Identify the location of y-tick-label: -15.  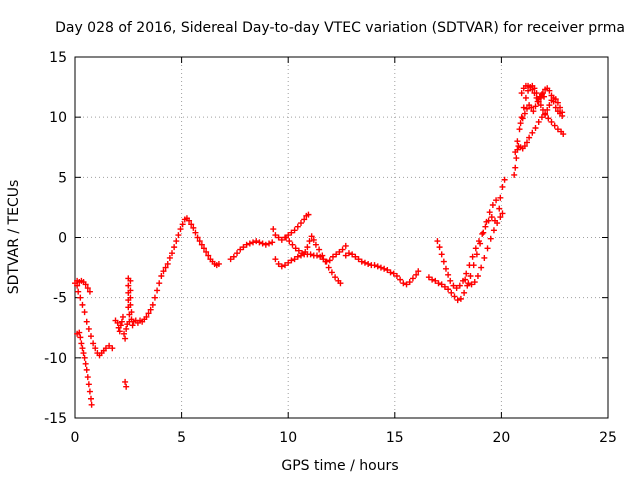
(55, 419).